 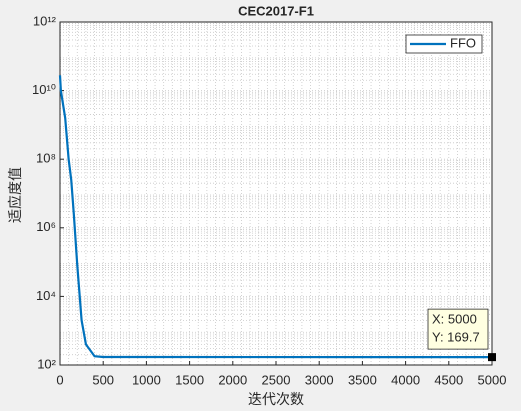 What do you see at coordinates (492, 379) in the screenshot?
I see `x-tick-label: 5000` at bounding box center [492, 379].